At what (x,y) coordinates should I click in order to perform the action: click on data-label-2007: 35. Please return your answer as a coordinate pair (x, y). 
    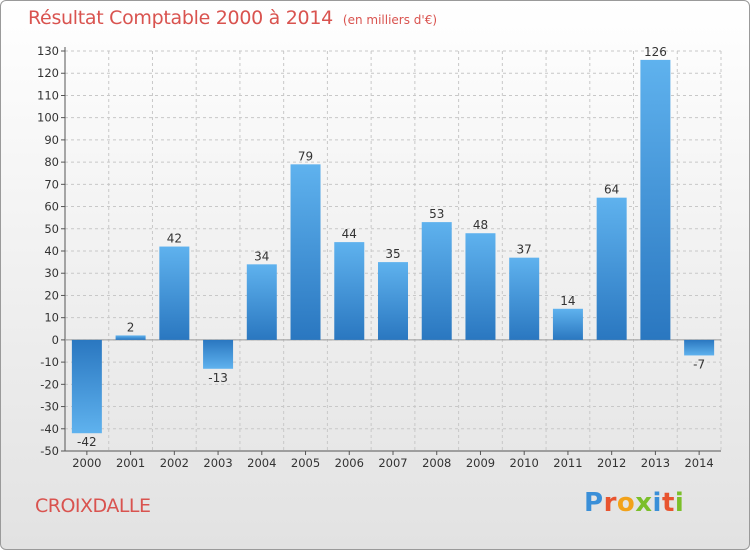
    Looking at the image, I should click on (392, 254).